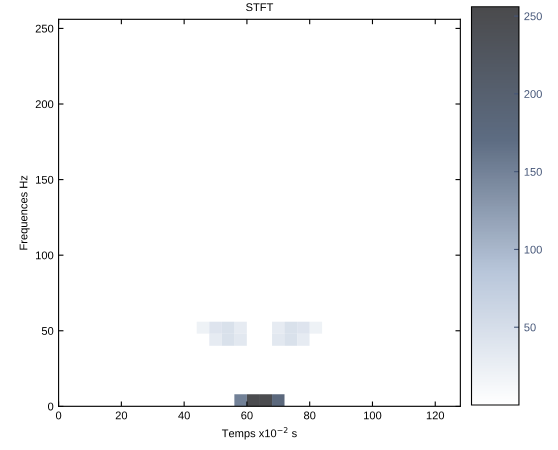  What do you see at coordinates (533, 172) in the screenshot?
I see `color-bar-label: 150` at bounding box center [533, 172].